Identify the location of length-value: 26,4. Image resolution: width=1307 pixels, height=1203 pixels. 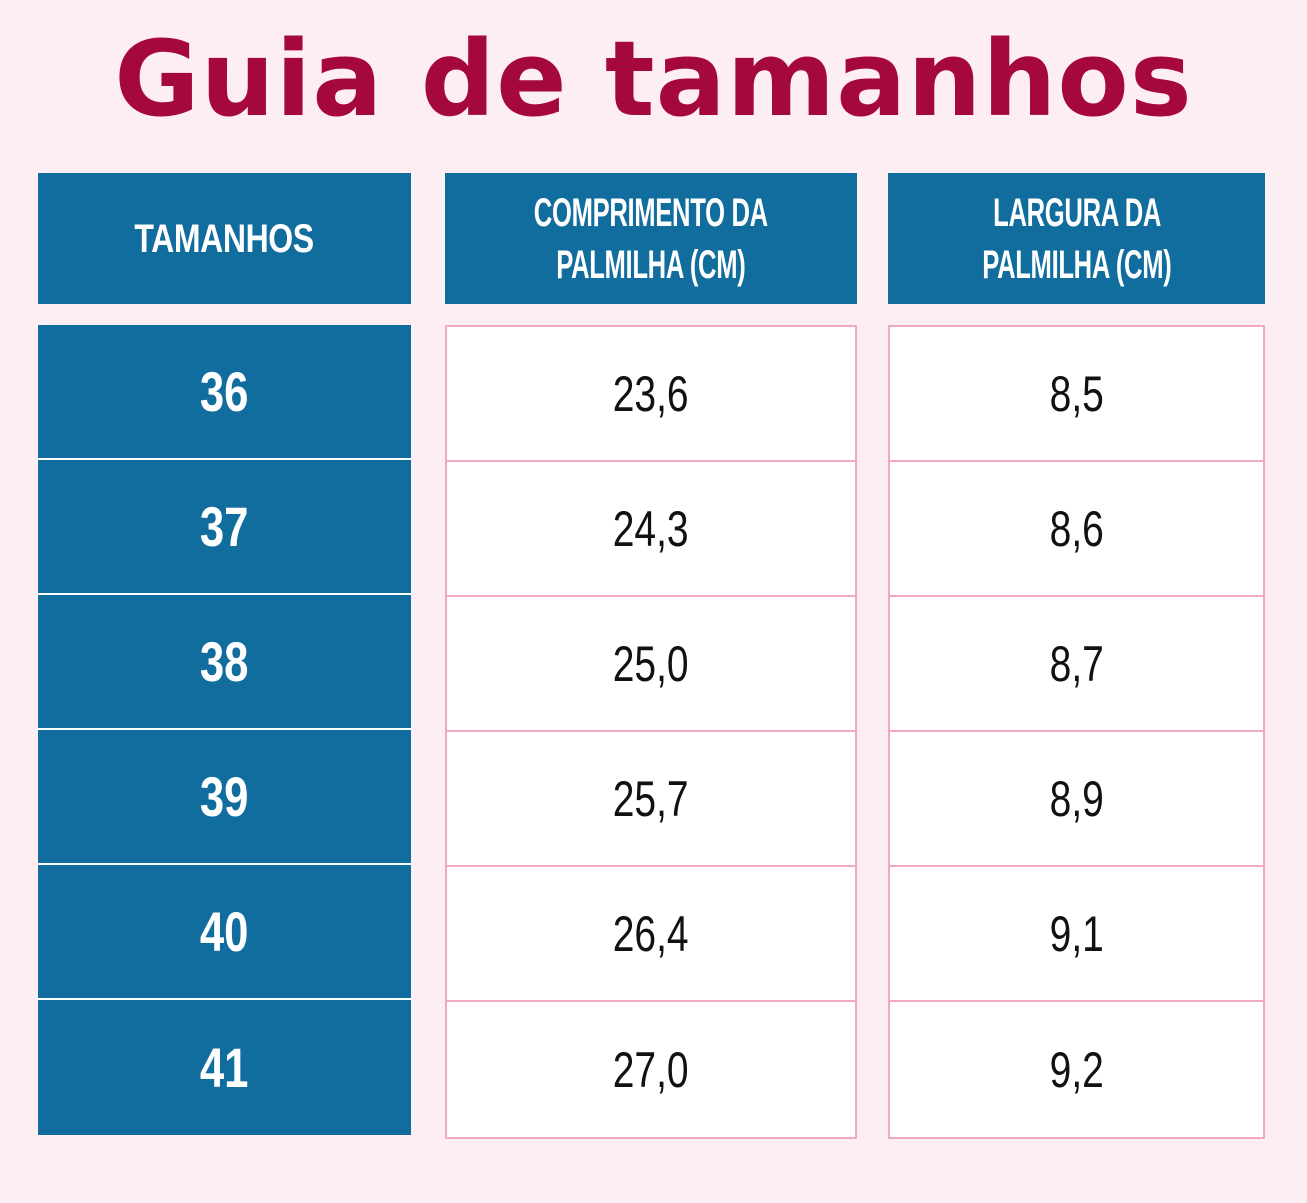
(651, 933).